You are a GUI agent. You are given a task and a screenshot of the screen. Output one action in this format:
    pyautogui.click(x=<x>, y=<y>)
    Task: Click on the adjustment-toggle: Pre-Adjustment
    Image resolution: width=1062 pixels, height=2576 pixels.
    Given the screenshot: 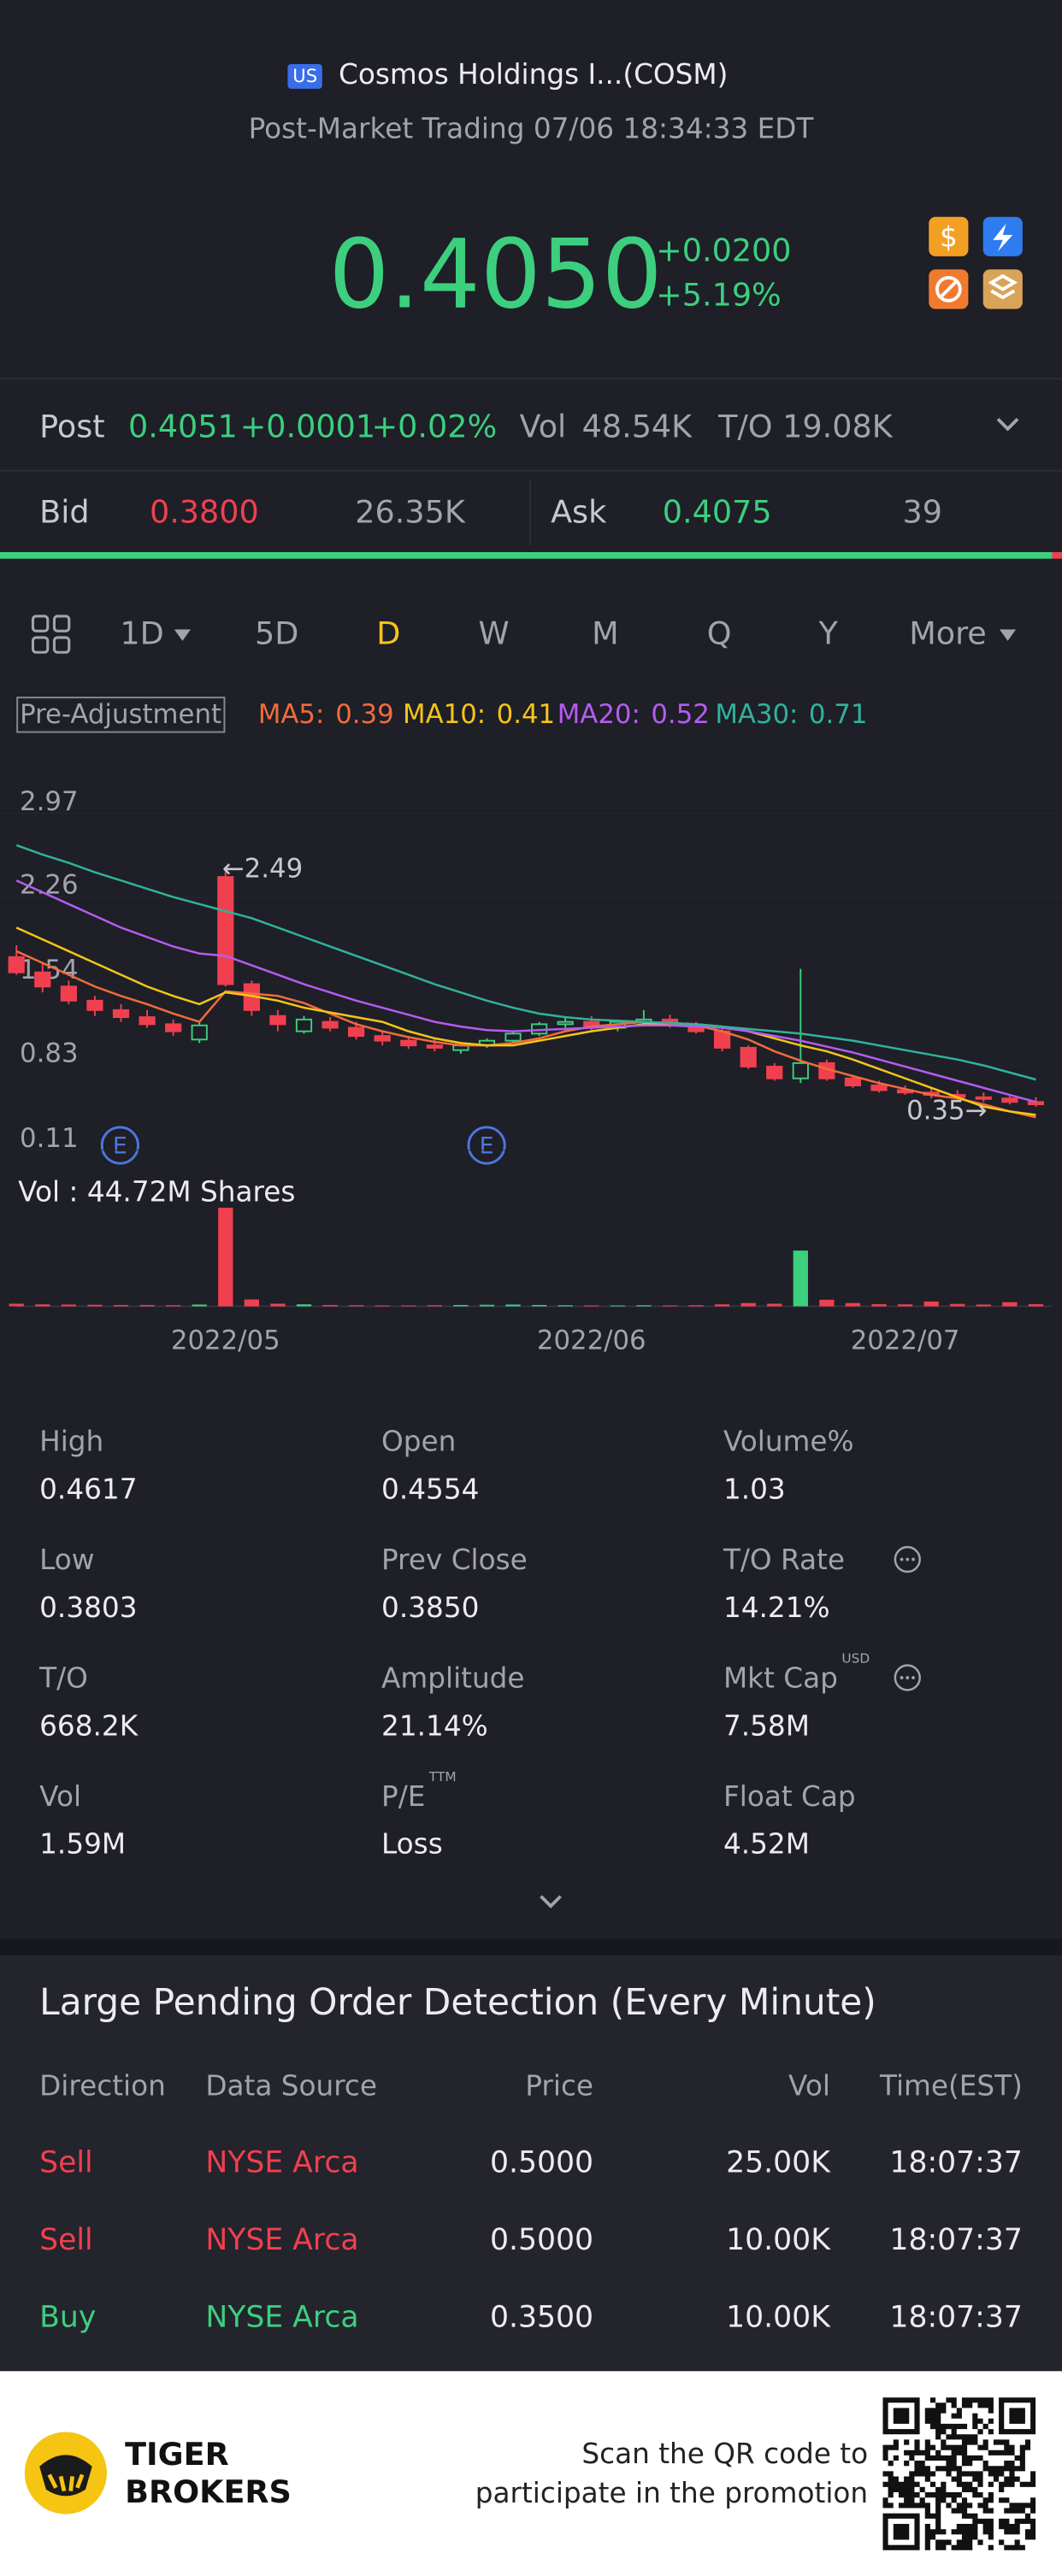 What is the action you would take?
    pyautogui.click(x=120, y=715)
    